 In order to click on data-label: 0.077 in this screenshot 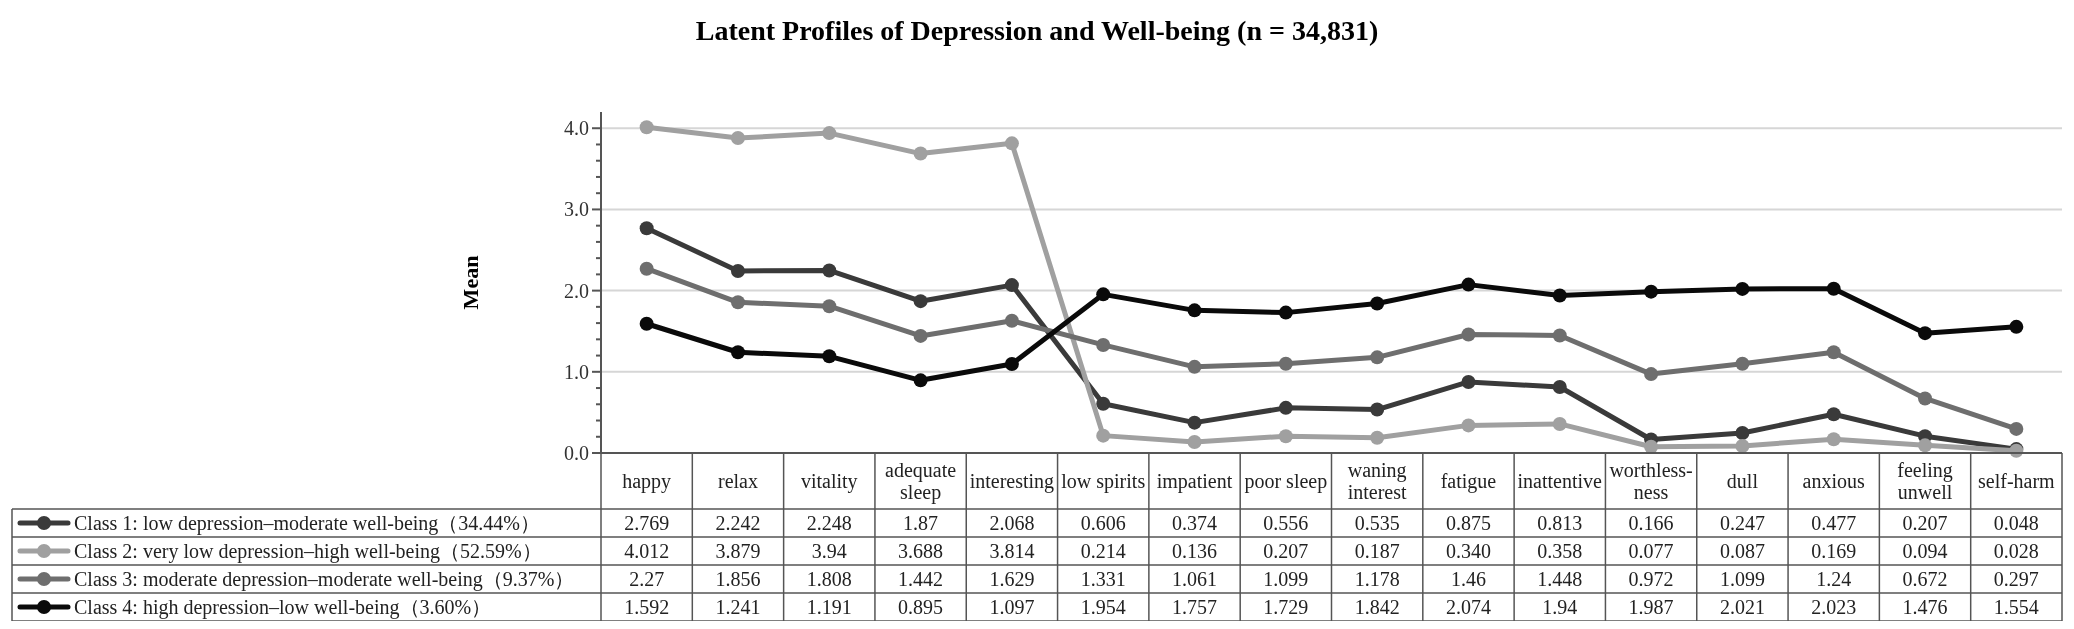, I will do `click(1651, 551)`.